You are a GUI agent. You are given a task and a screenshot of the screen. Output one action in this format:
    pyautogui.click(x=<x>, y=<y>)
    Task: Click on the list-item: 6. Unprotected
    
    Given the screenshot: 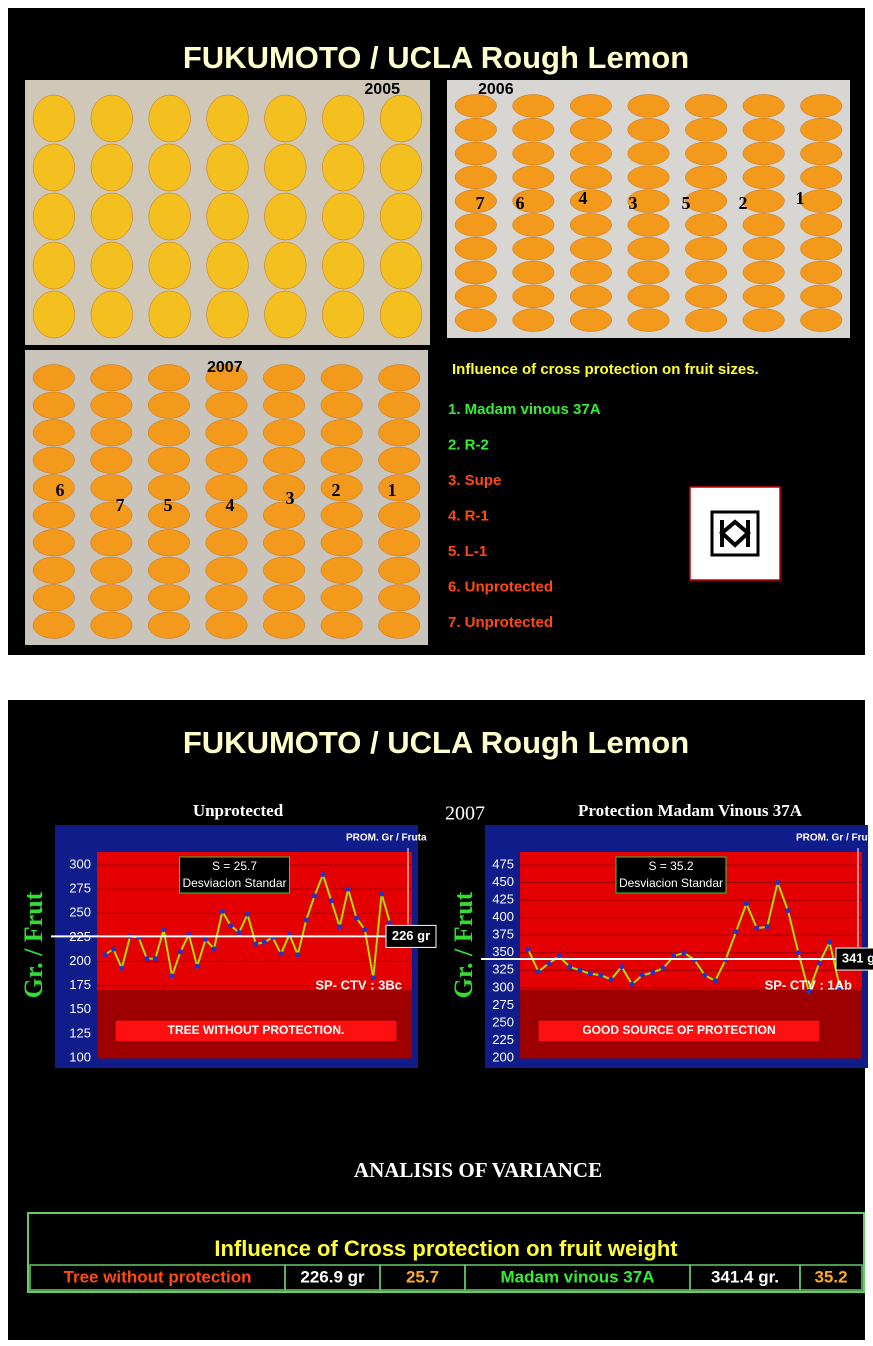 What is the action you would take?
    pyautogui.click(x=500, y=586)
    